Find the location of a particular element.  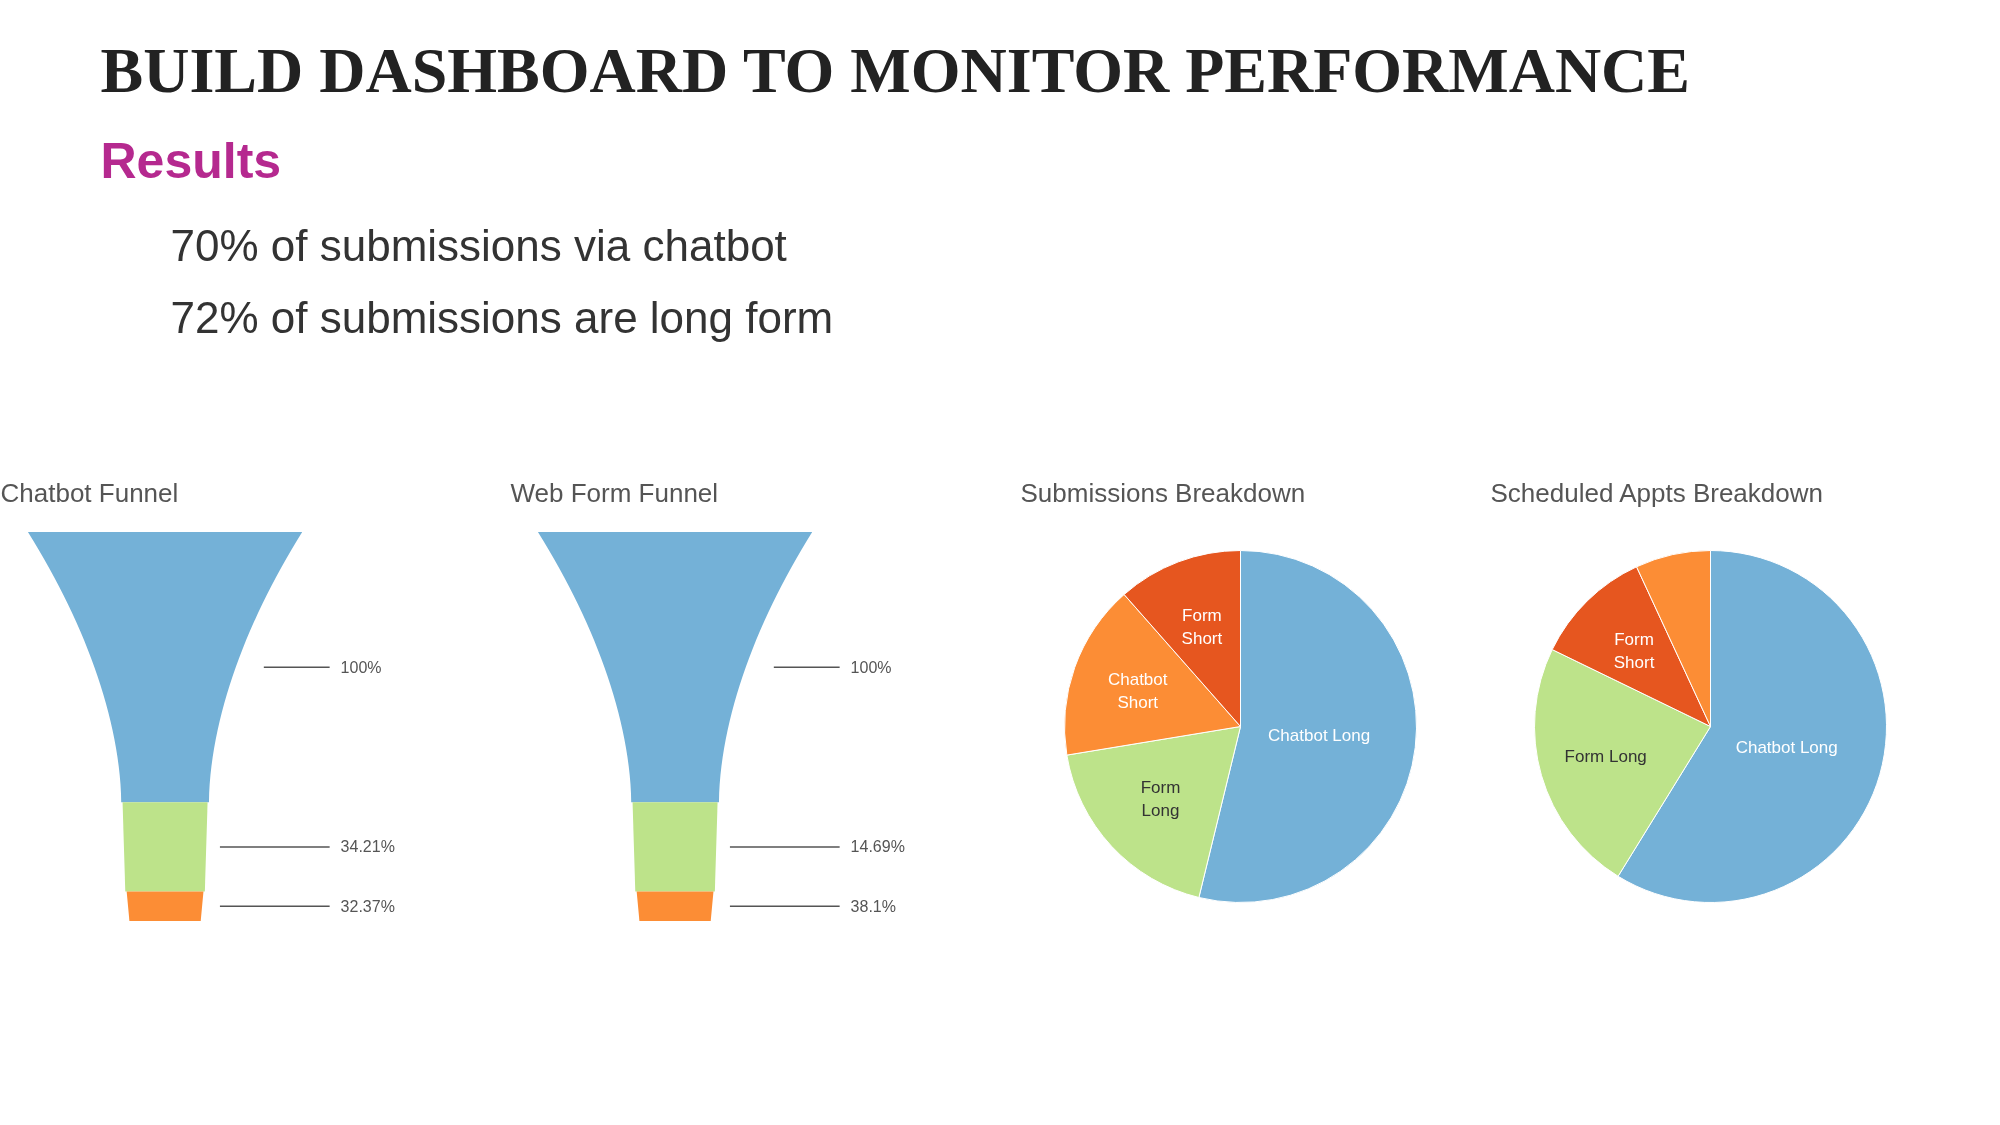

chart-title: Submissions Breakdown is located at coordinates (1163, 492).